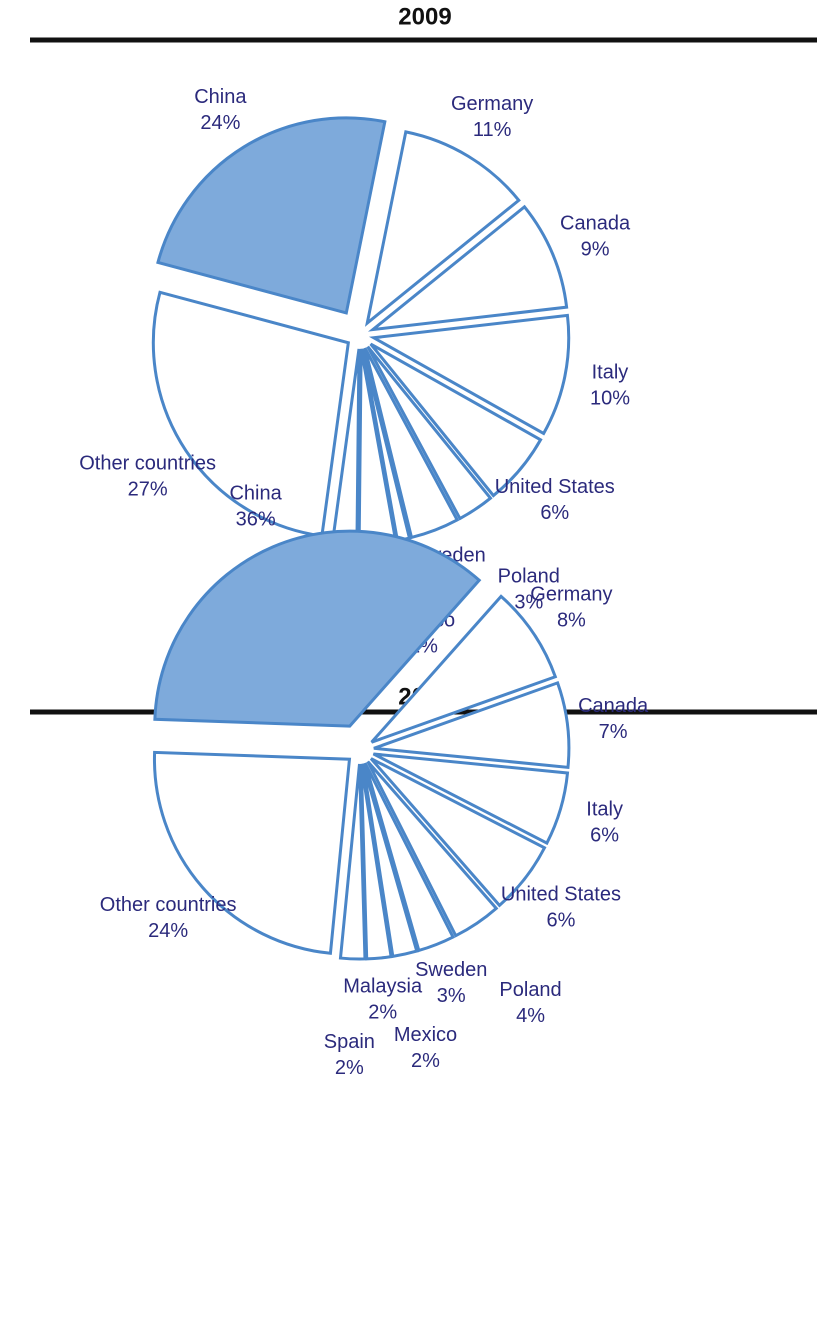 This screenshot has height=1327, width=817. I want to click on chart-title: 2009, so click(424, 16).